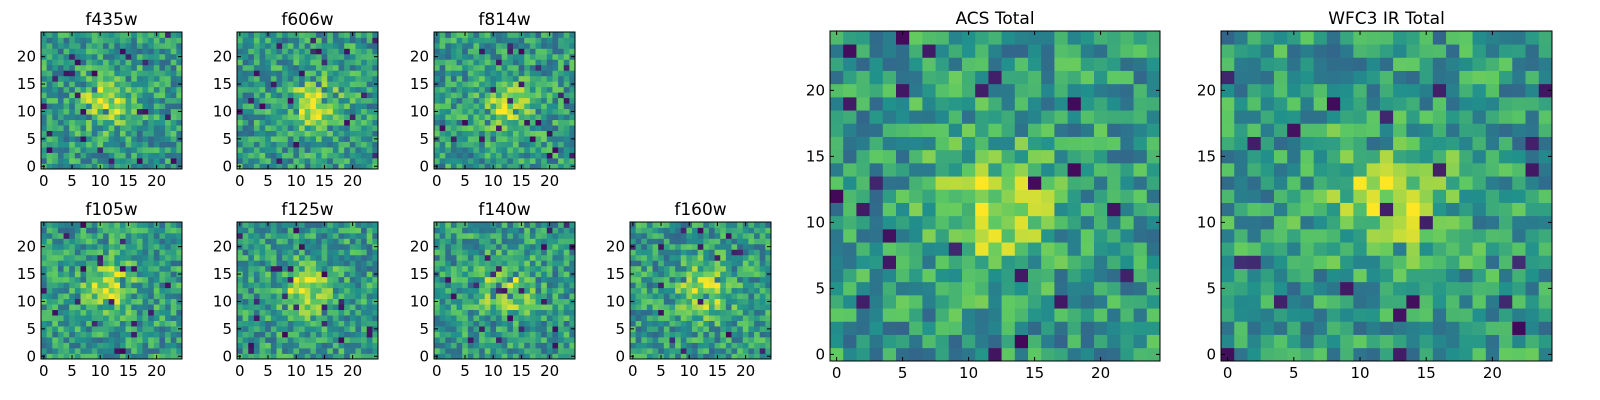 Image resolution: width=1600 pixels, height=400 pixels. What do you see at coordinates (437, 371) in the screenshot?
I see `x-tick-label: 0` at bounding box center [437, 371].